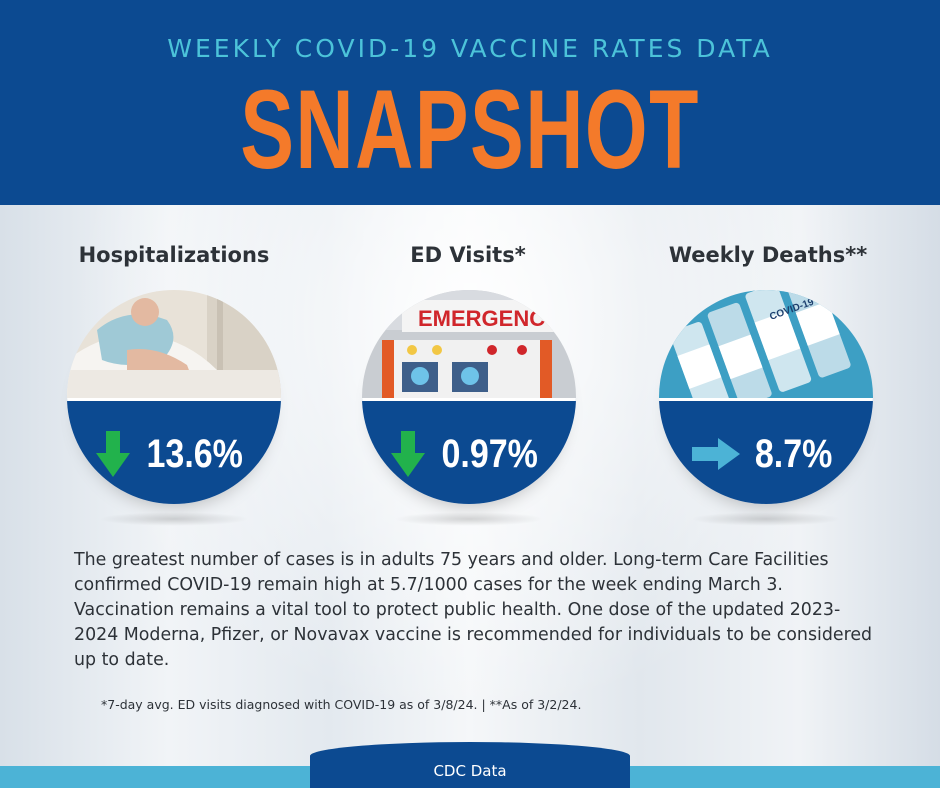 The height and width of the screenshot is (788, 940). Describe the element at coordinates (794, 453) in the screenshot. I see `stat-value-weekly-deaths: 8.7%` at that location.